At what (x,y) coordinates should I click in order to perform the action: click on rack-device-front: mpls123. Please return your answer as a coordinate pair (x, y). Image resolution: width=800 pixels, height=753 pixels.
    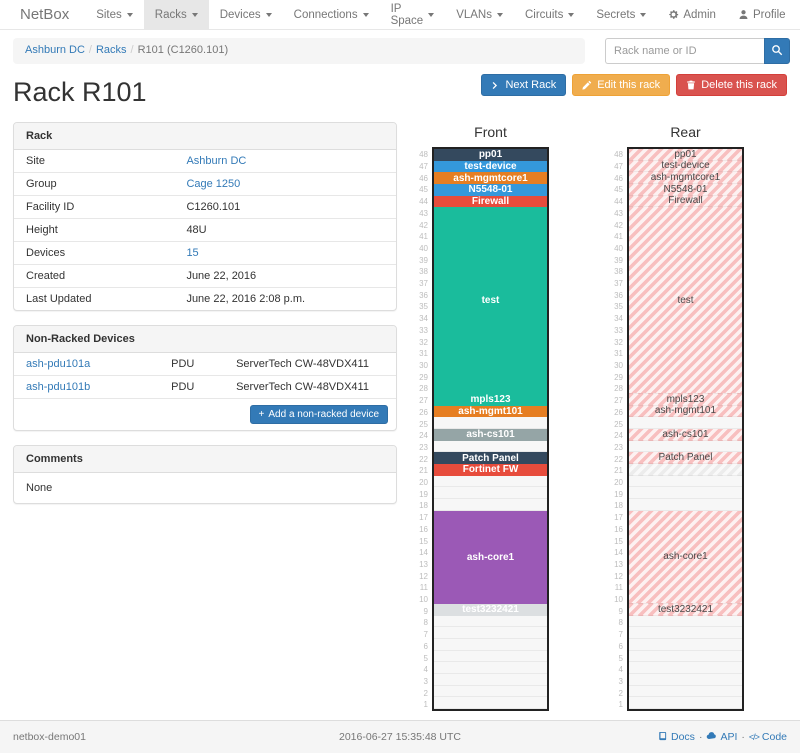
    Looking at the image, I should click on (490, 400).